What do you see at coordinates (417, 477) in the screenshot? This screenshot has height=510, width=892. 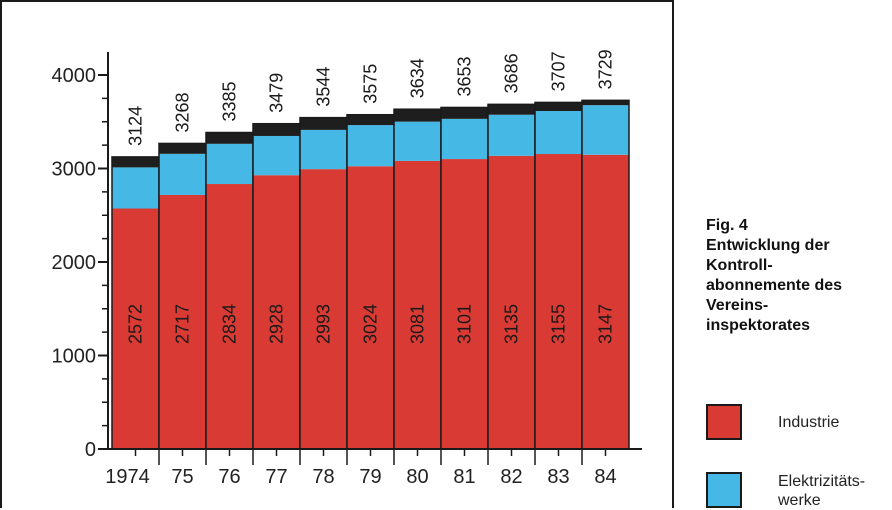 I see `x-tick-label: 80` at bounding box center [417, 477].